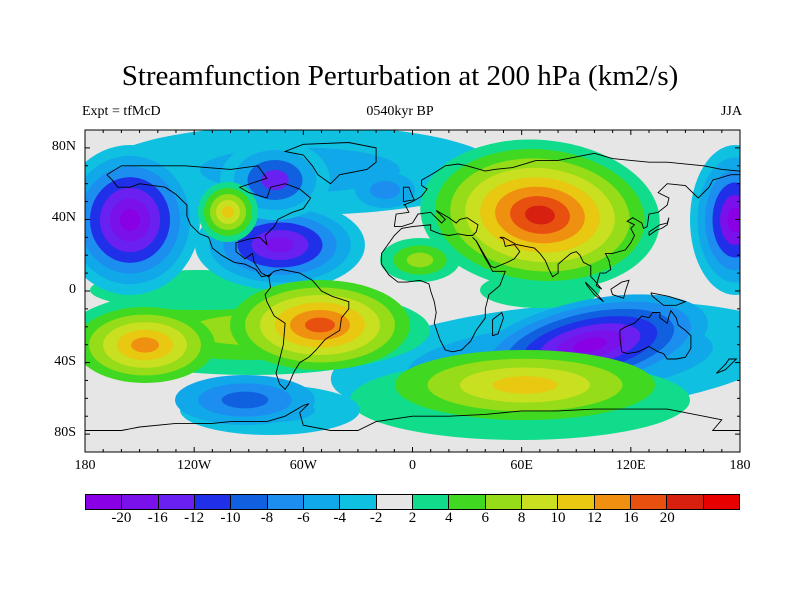 Image resolution: width=800 pixels, height=600 pixels. What do you see at coordinates (449, 518) in the screenshot?
I see `colorbar-label: 4` at bounding box center [449, 518].